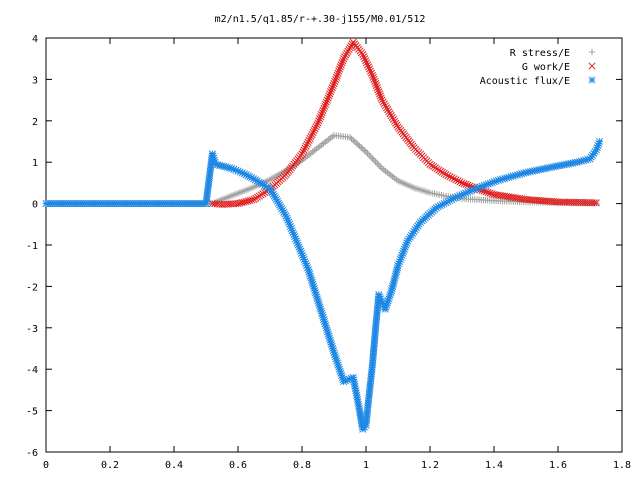 This screenshot has width=640, height=480. Describe the element at coordinates (238, 465) in the screenshot. I see `x-tick-label: 0.6` at that location.